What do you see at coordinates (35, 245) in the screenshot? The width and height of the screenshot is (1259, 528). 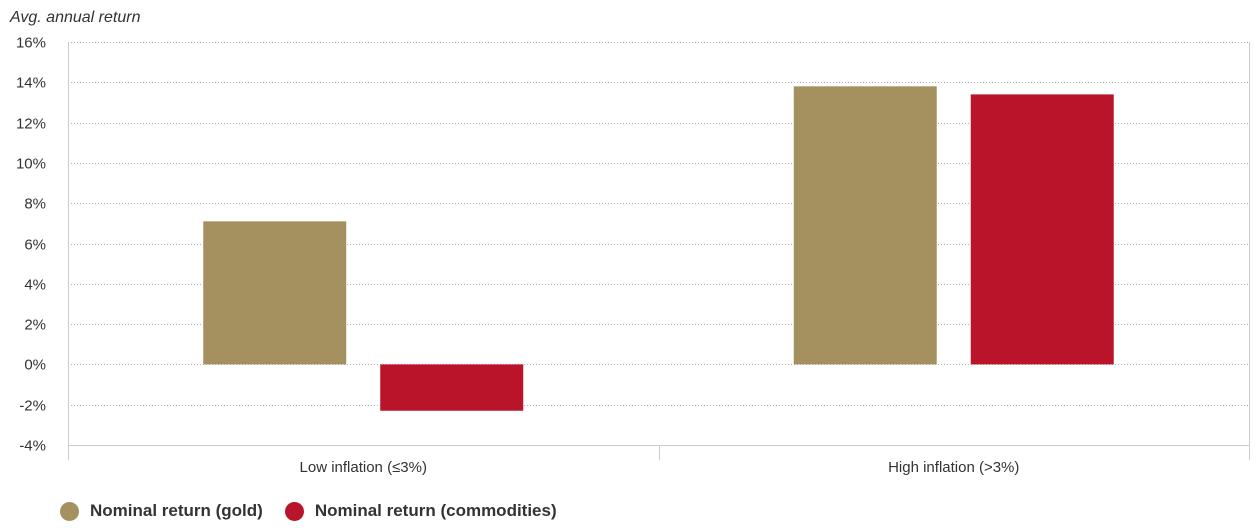 I see `y-tick-label: 6%` at bounding box center [35, 245].